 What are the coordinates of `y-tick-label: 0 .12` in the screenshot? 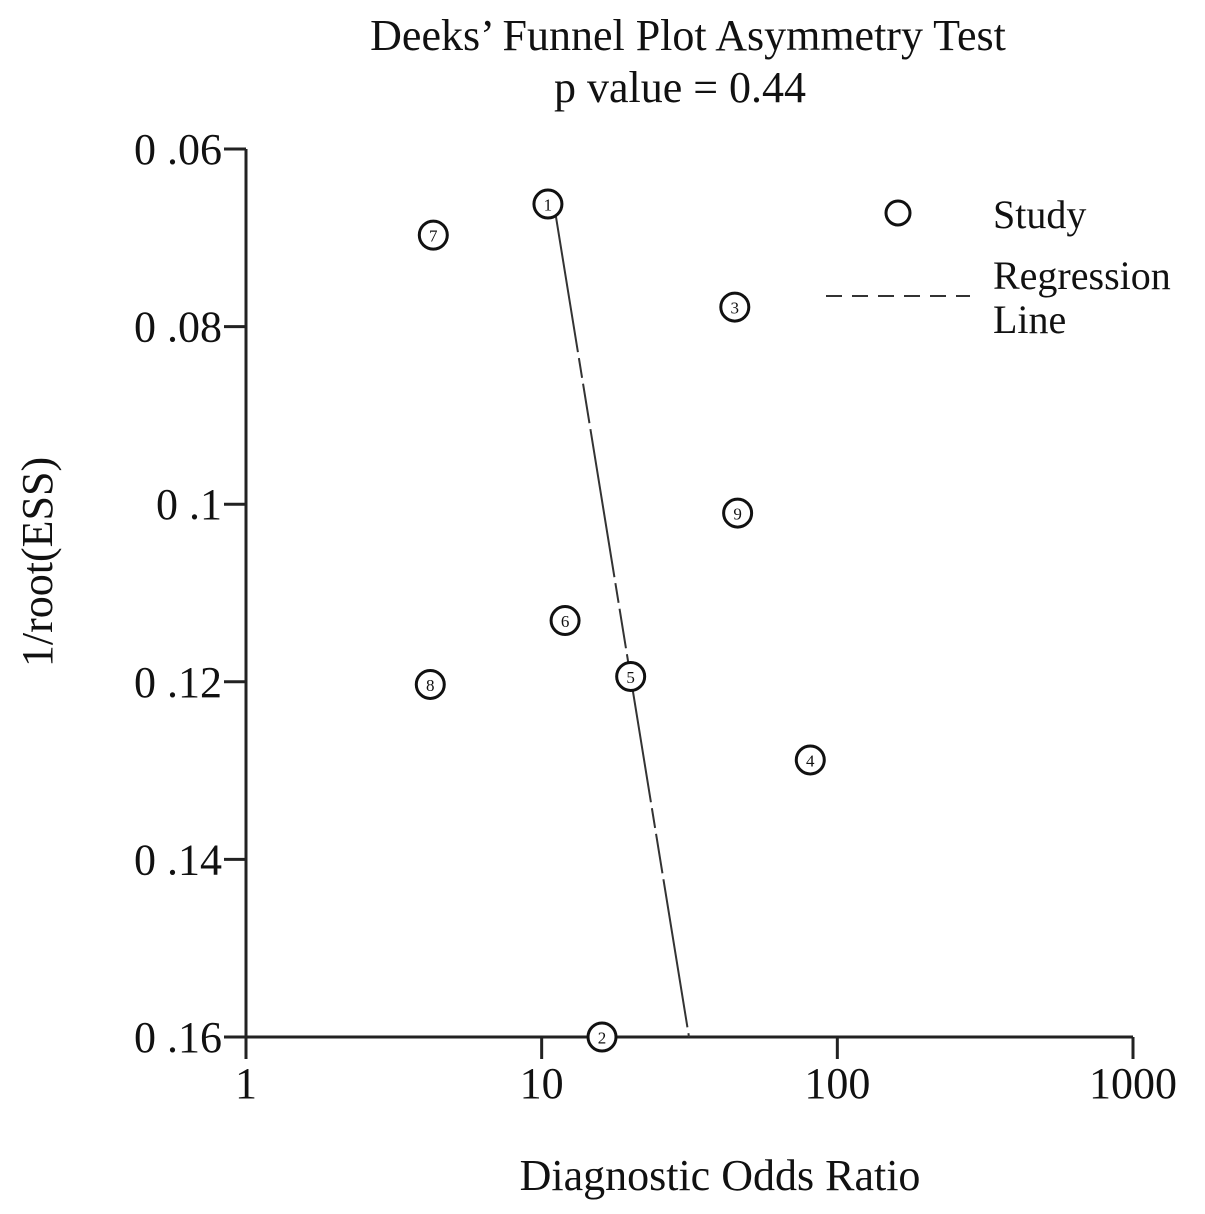 It's located at (178, 682).